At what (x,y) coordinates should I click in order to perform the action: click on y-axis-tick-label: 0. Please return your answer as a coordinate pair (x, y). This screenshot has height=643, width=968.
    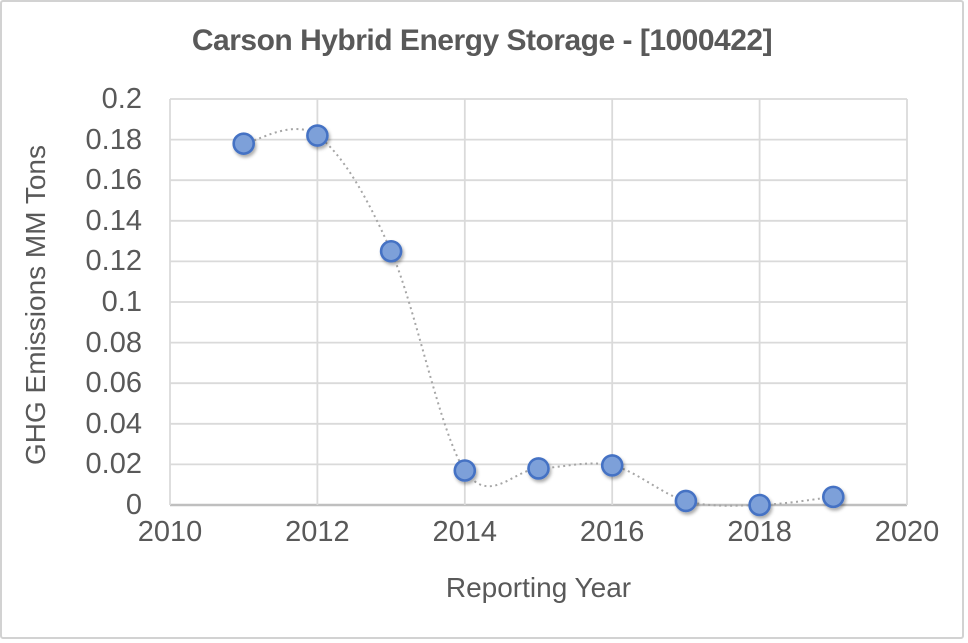
    Looking at the image, I should click on (133, 505).